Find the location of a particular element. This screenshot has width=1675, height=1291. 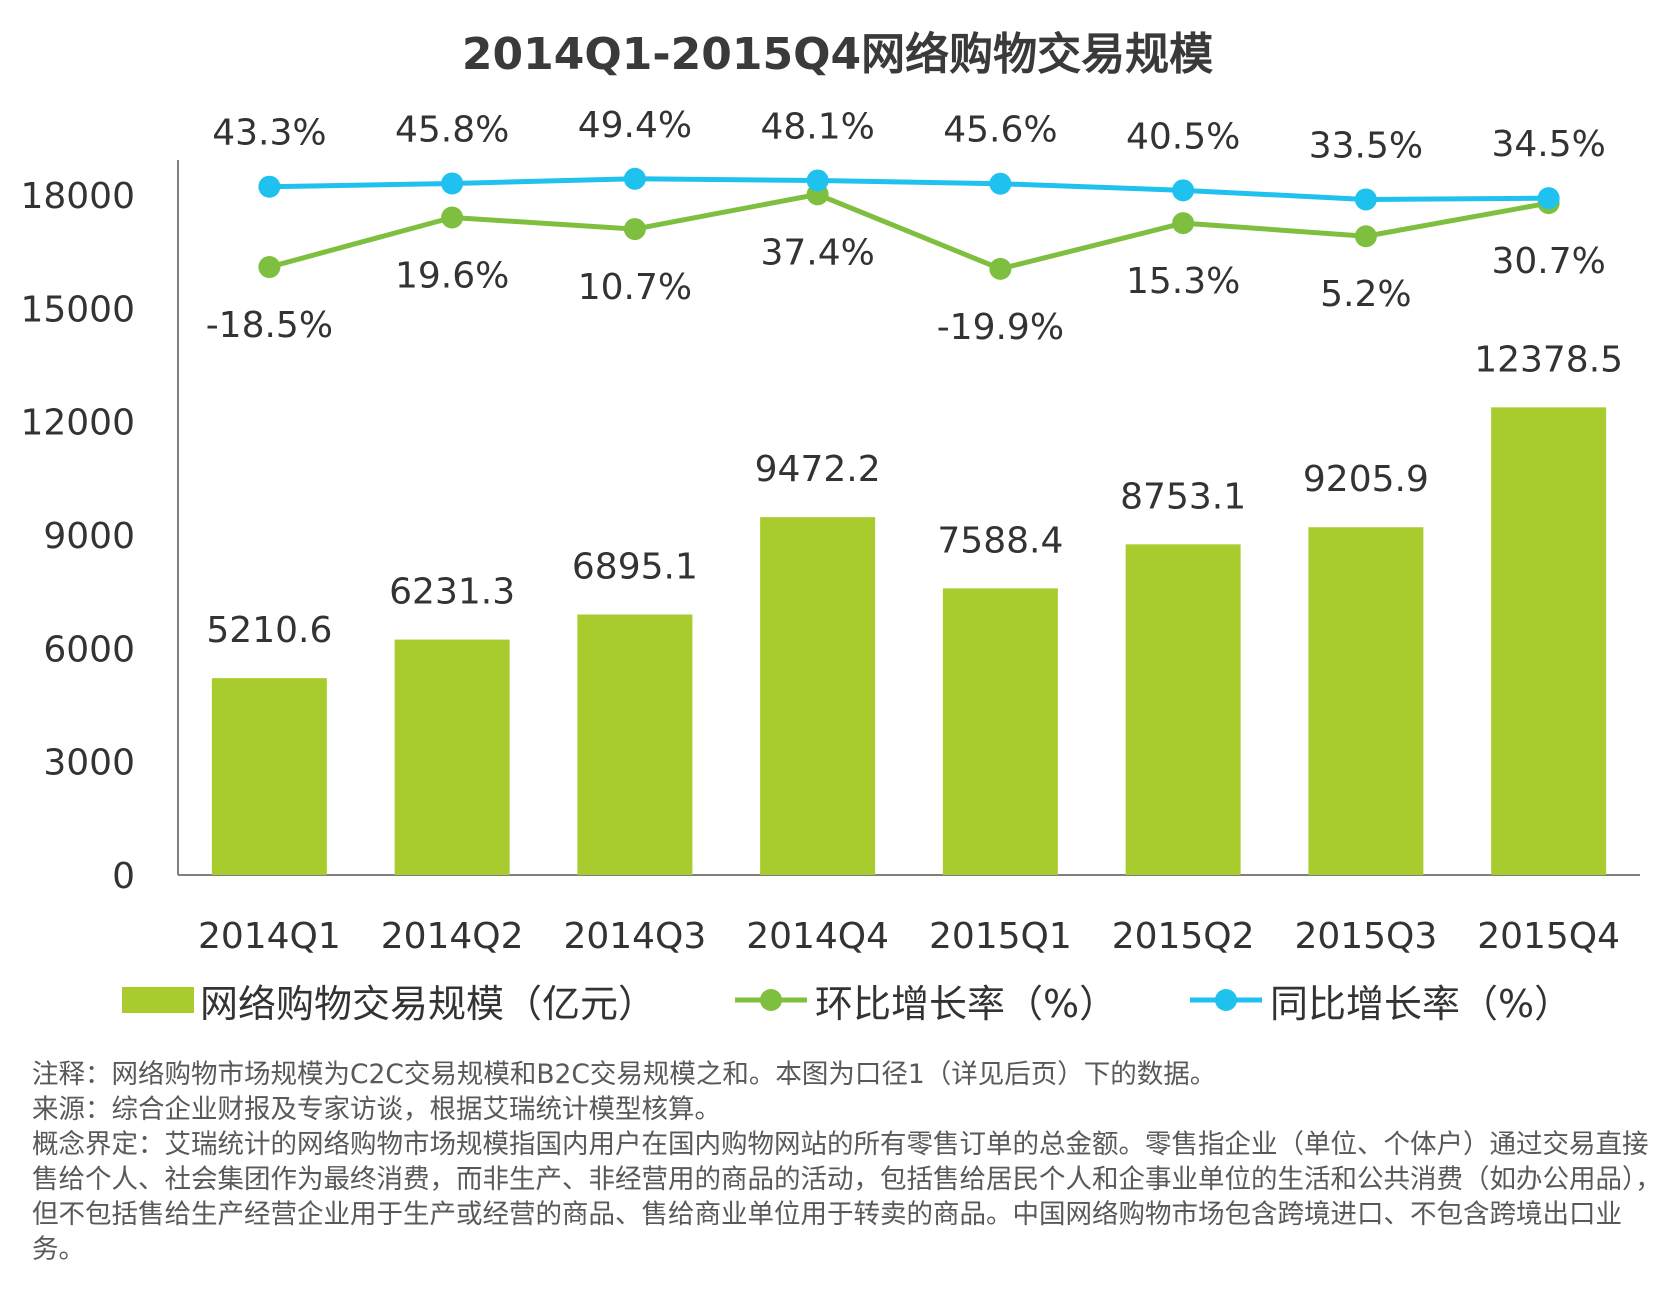

bar-value-label: 7588.4 is located at coordinates (1000, 540).